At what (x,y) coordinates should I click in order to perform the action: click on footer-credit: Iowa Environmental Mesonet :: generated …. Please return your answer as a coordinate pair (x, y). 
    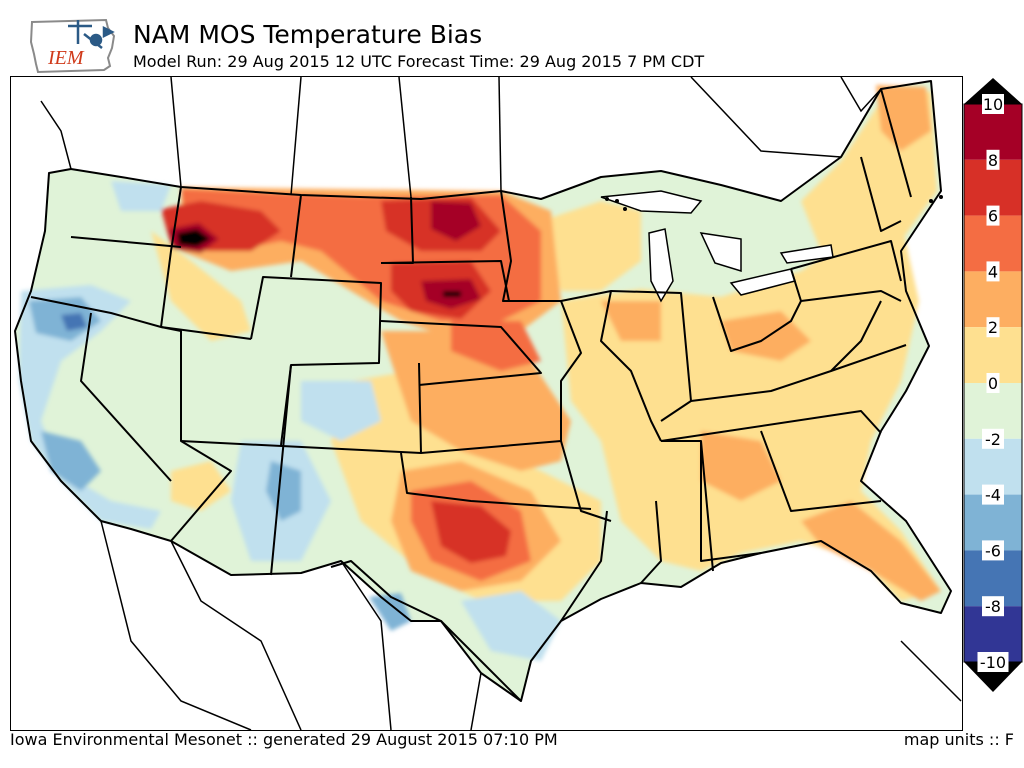
    Looking at the image, I should click on (284, 739).